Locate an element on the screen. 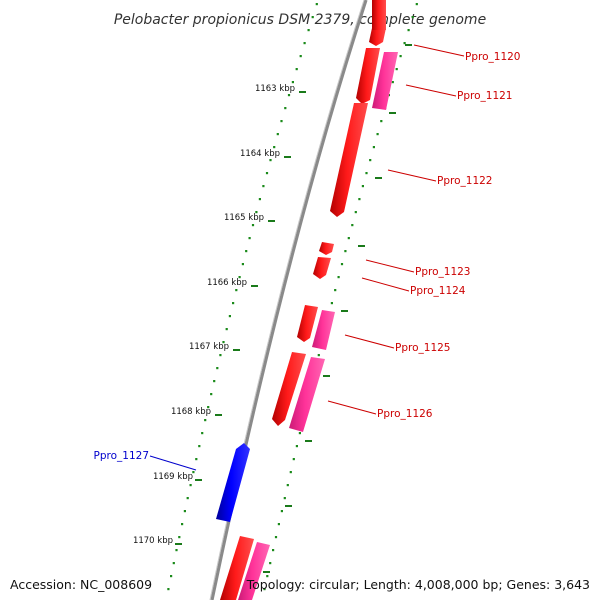 The image size is (600, 600). tick-label-1164: 1164 kbp is located at coordinates (260, 154).